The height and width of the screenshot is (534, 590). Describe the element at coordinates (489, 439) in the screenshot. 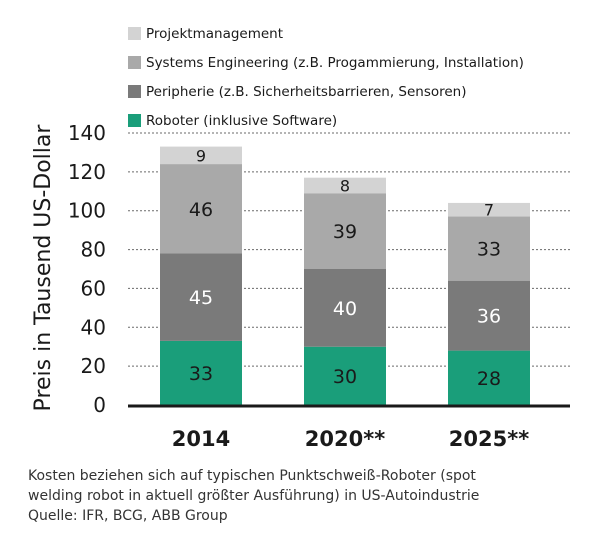

I see `x-tick-label-2: 2025**` at that location.